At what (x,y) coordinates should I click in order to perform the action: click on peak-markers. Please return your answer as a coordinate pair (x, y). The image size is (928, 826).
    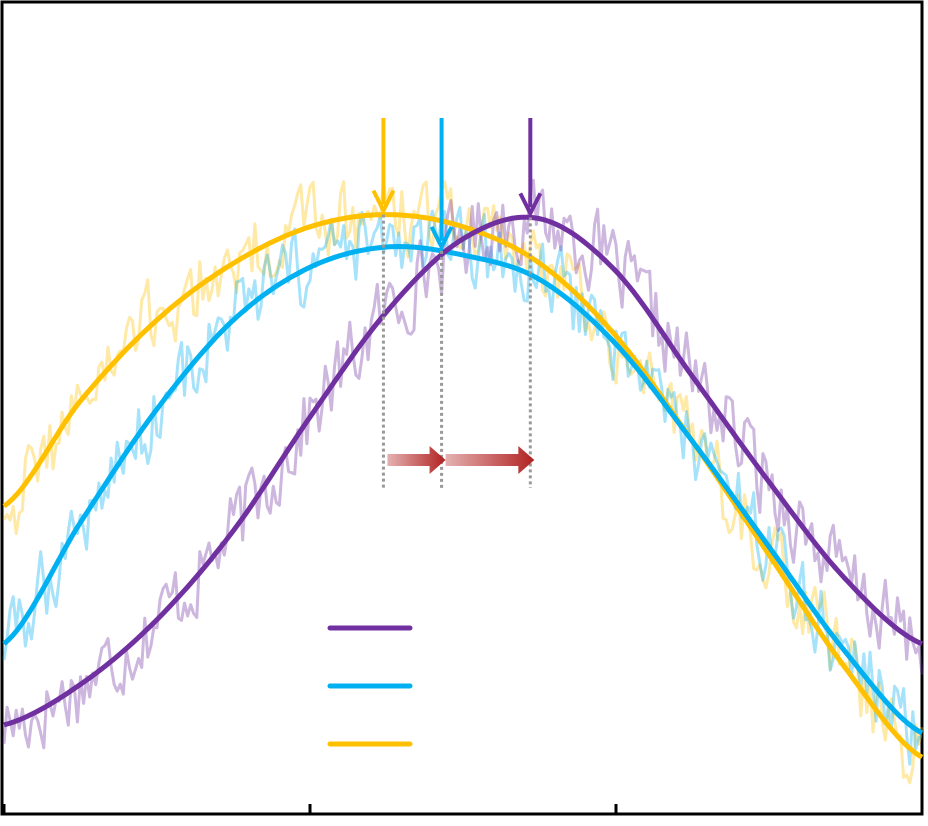
    Looking at the image, I should click on (457, 296).